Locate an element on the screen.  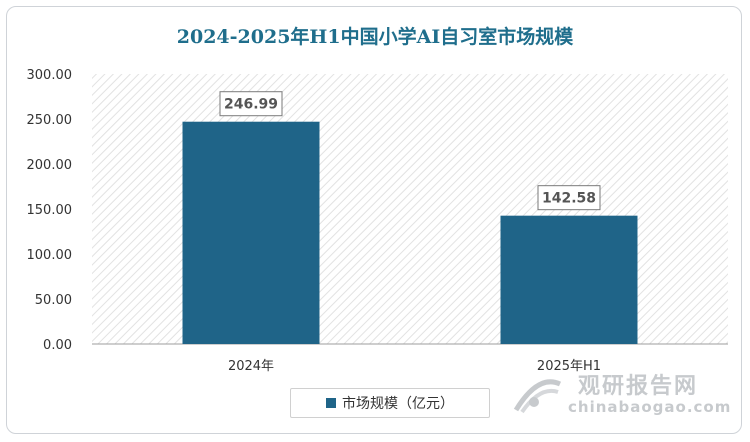
chart-title: 2024-2025年H1中国小学AI自习室市场规模 is located at coordinates (375, 37).